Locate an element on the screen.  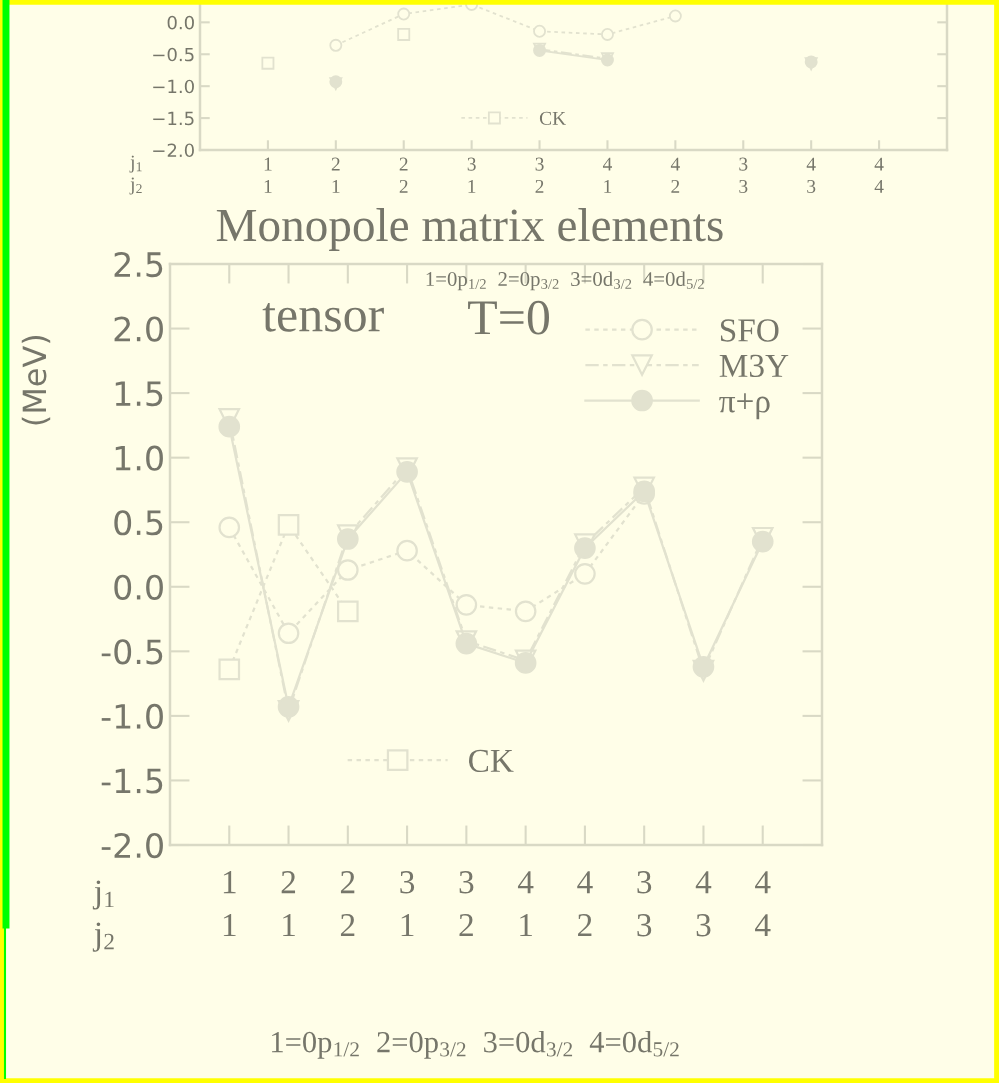
y-axis-title: (MeV) is located at coordinates (36, 380).